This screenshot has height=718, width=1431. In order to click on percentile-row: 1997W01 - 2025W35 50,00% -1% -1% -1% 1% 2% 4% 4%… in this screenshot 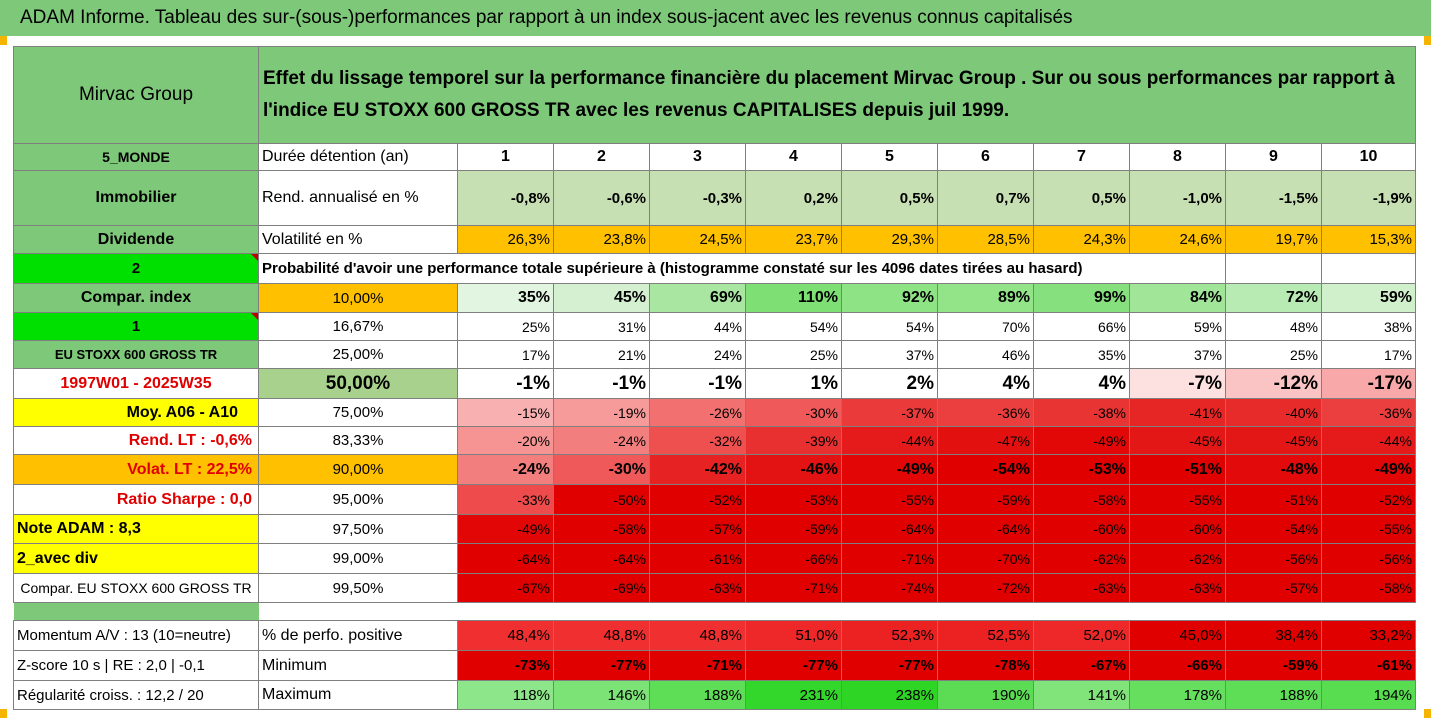, I will do `click(714, 383)`.